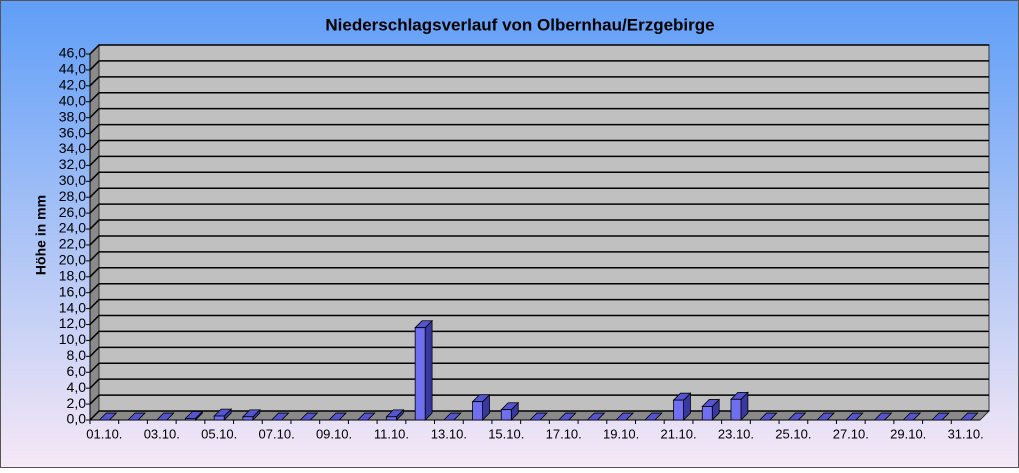 The image size is (1019, 473). Describe the element at coordinates (678, 433) in the screenshot. I see `x-tick-label: 21.10.` at that location.